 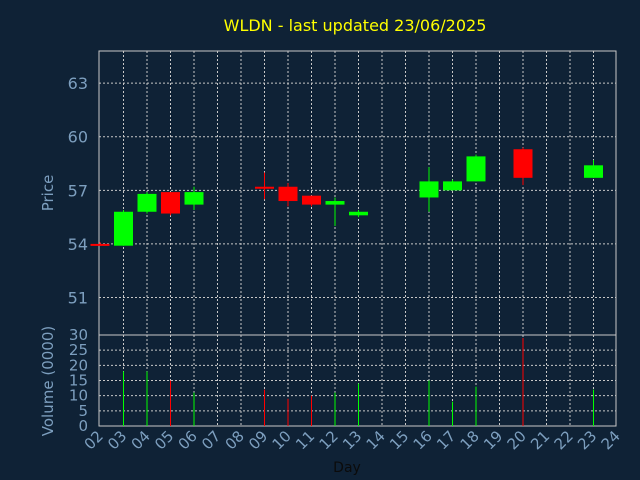 What do you see at coordinates (78, 381) in the screenshot?
I see `volume-y-tick-label: 15` at bounding box center [78, 381].